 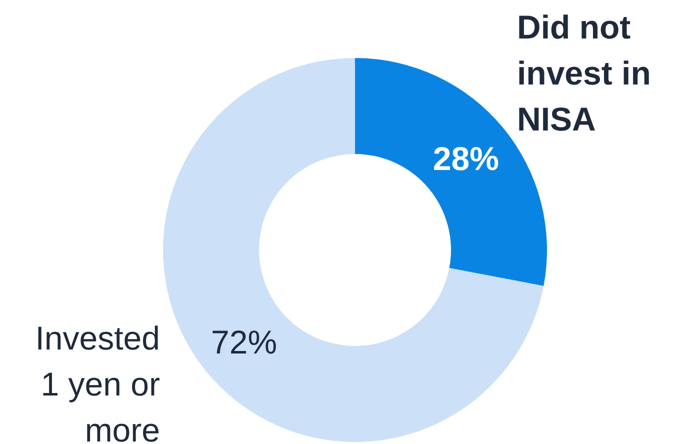 I want to click on data-label: 72%, so click(x=244, y=341).